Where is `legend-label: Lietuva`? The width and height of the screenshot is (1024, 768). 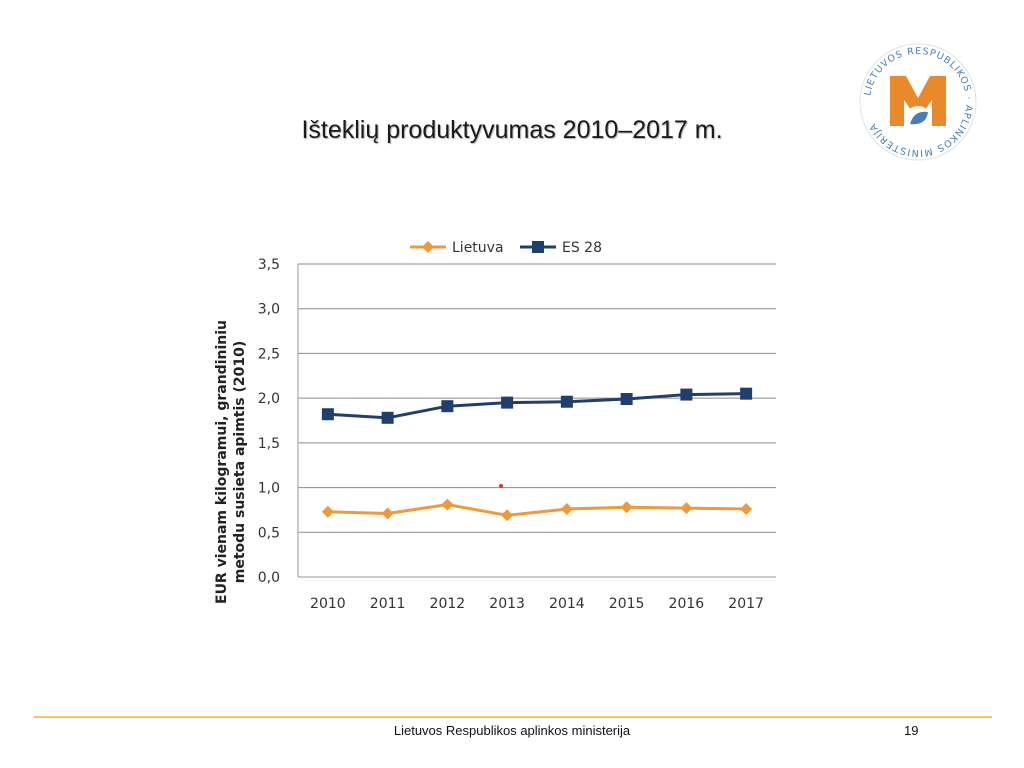
legend-label: Lietuva is located at coordinates (478, 248).